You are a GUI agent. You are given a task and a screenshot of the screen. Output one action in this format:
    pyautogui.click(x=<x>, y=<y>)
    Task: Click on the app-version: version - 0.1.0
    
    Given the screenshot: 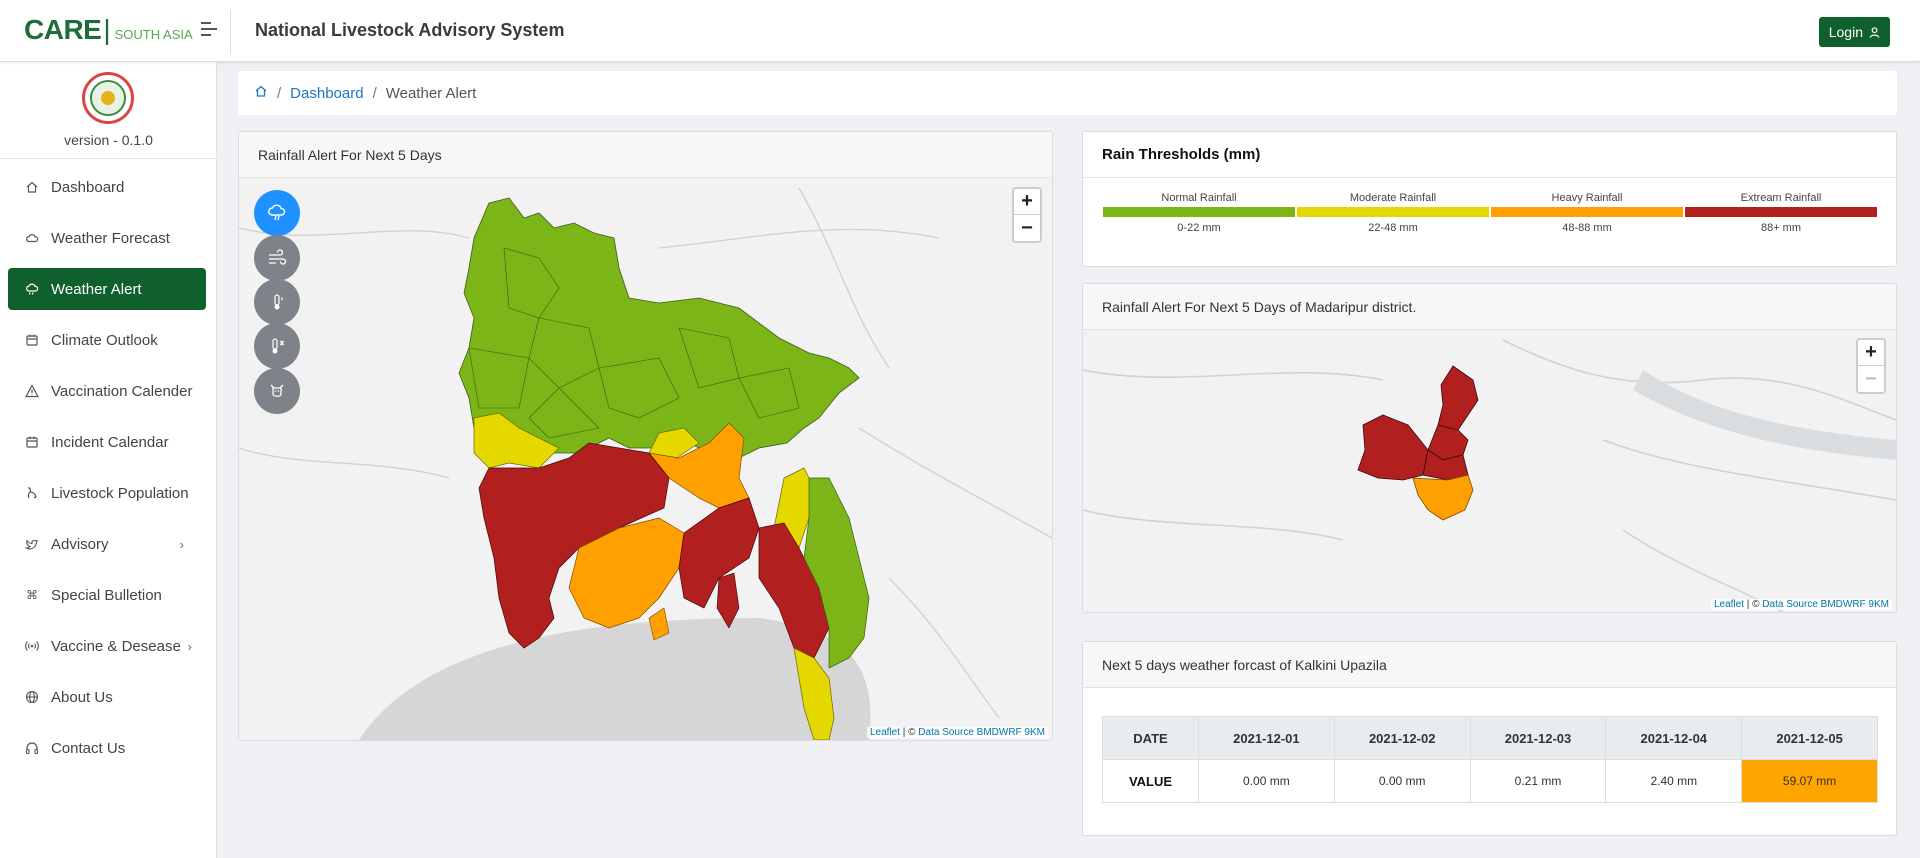 What is the action you would take?
    pyautogui.click(x=108, y=140)
    